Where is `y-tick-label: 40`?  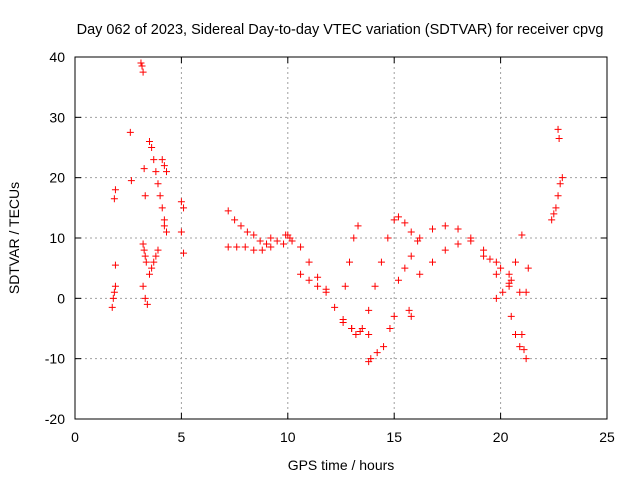 y-tick-label: 40 is located at coordinates (57, 57).